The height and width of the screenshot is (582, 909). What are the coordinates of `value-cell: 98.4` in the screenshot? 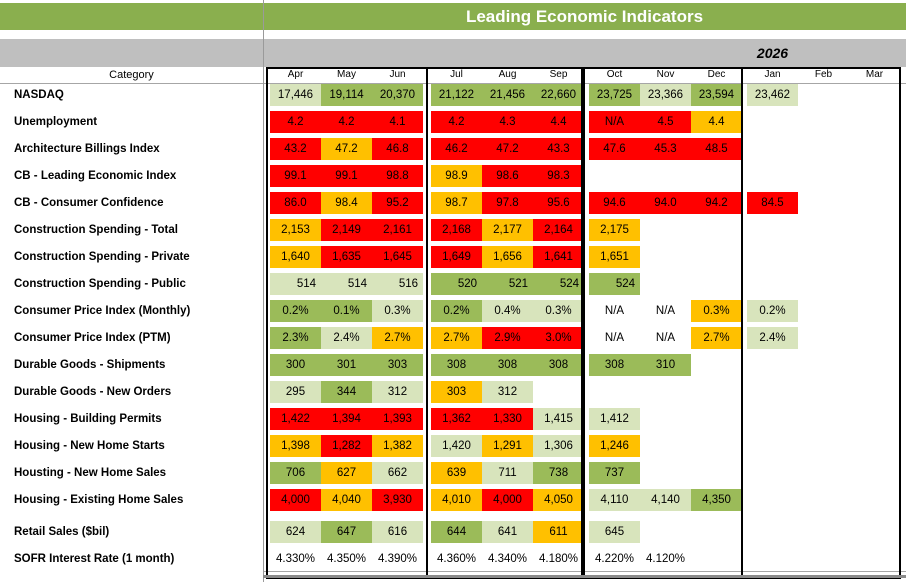 It's located at (346, 203).